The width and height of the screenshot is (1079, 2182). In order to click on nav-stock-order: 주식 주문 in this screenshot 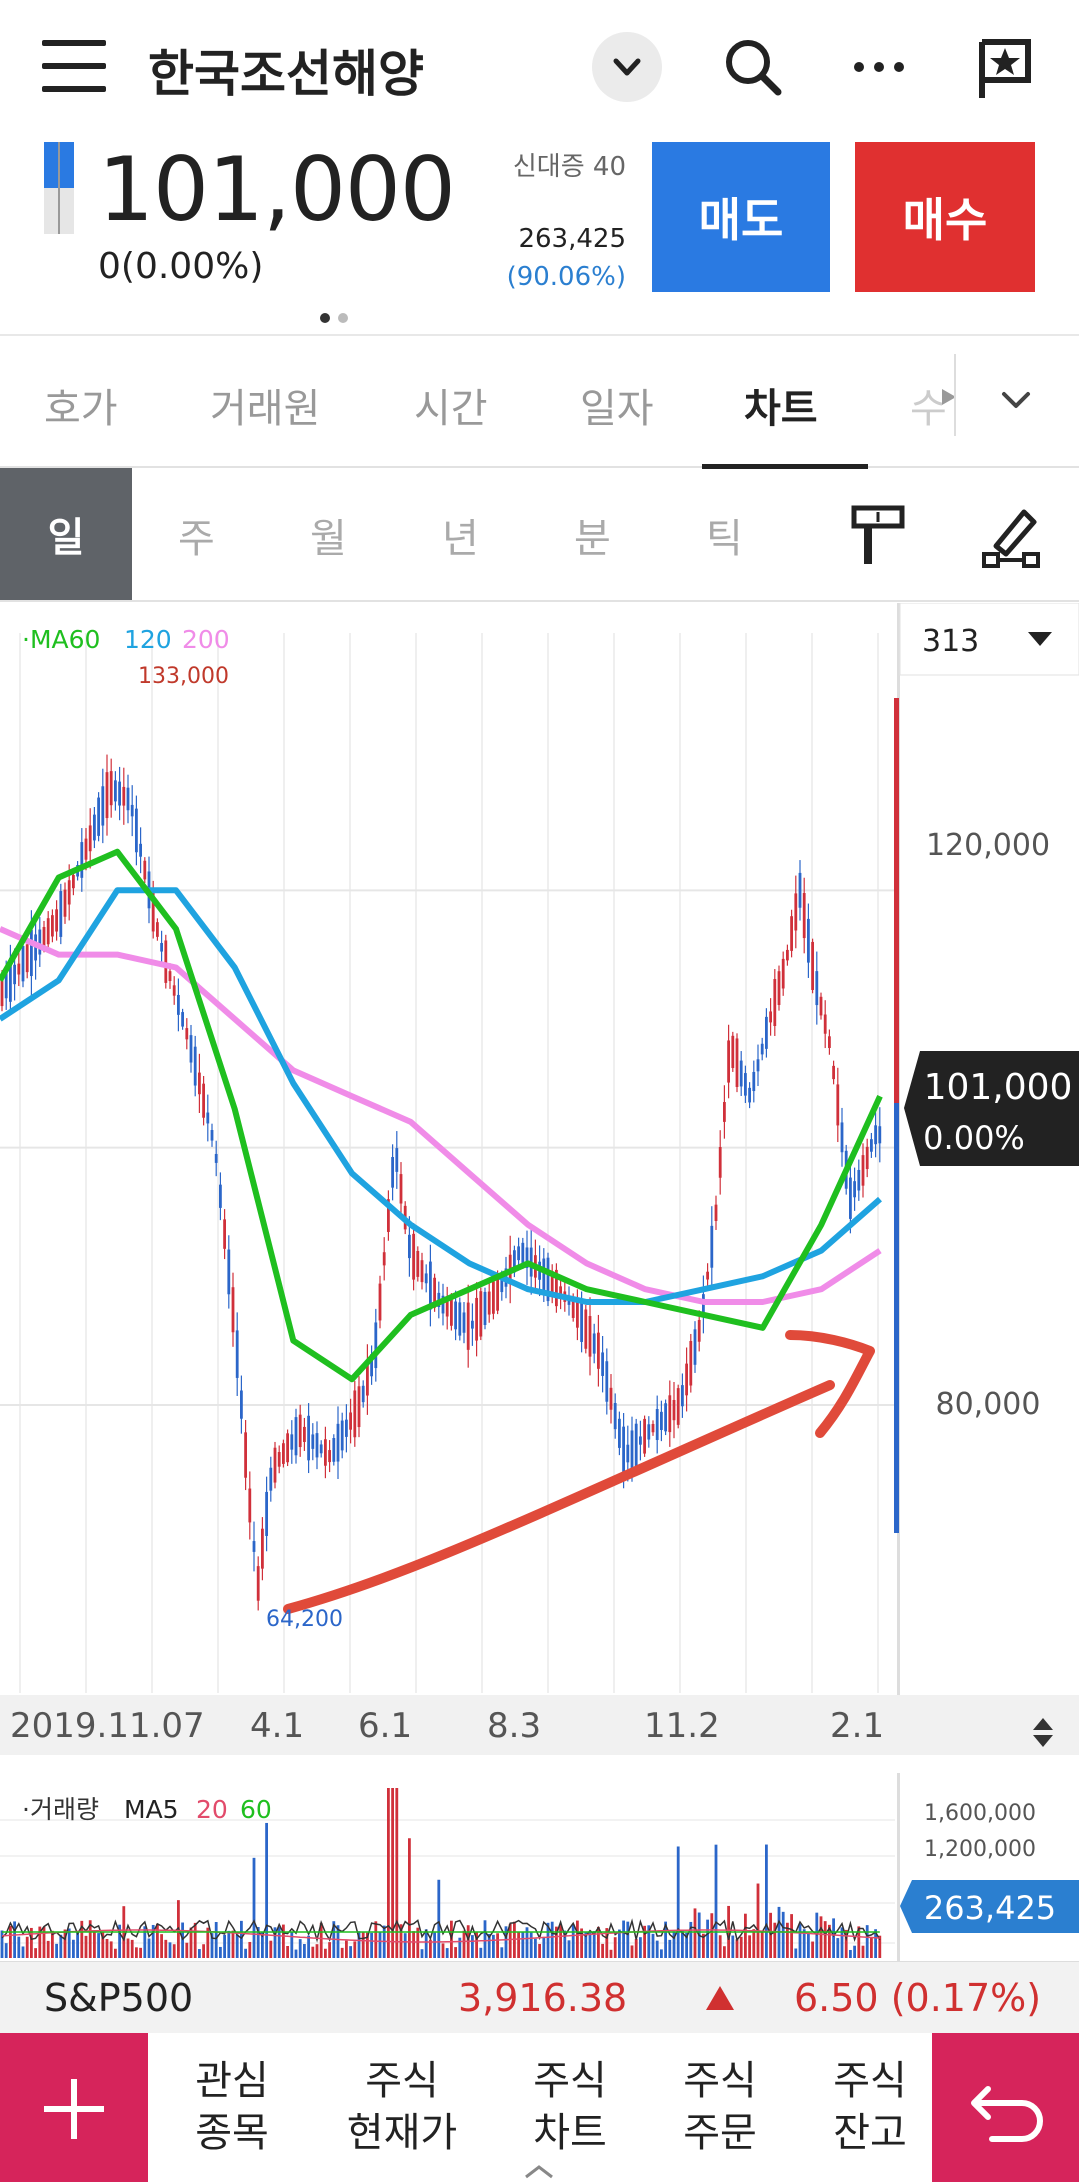, I will do `click(720, 2107)`.